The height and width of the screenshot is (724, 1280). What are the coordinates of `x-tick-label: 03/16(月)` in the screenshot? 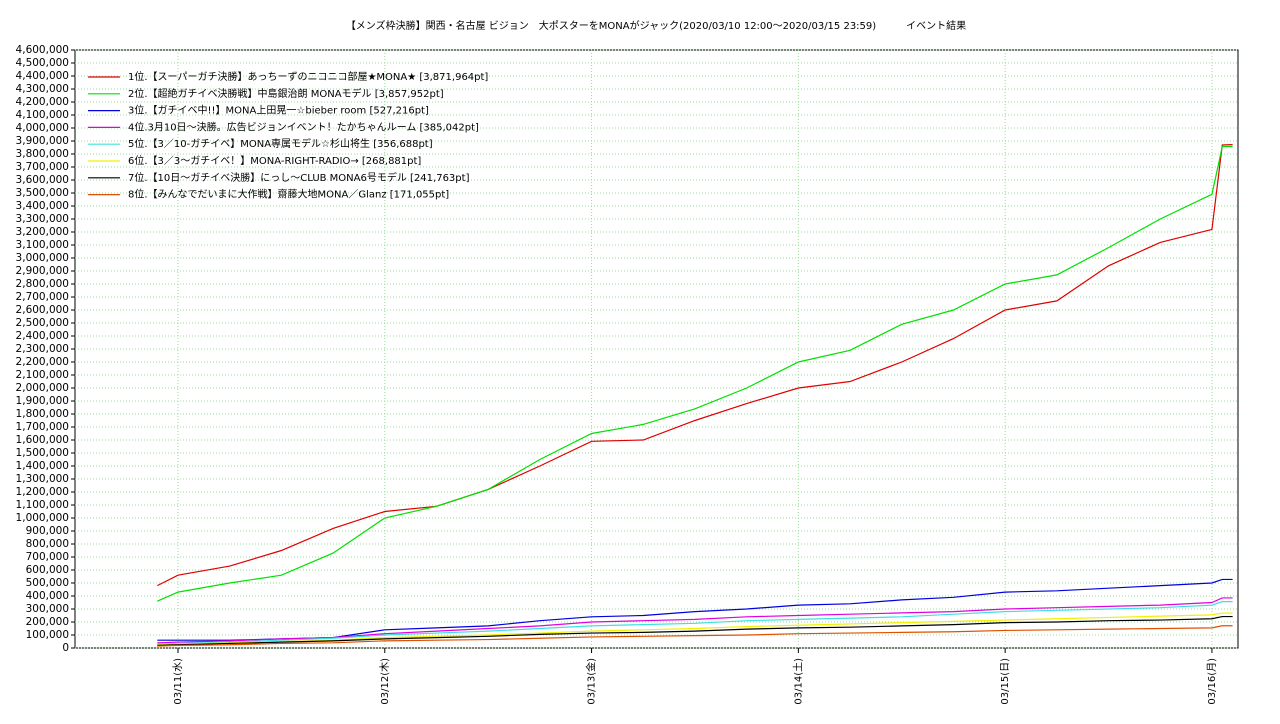 It's located at (1212, 681).